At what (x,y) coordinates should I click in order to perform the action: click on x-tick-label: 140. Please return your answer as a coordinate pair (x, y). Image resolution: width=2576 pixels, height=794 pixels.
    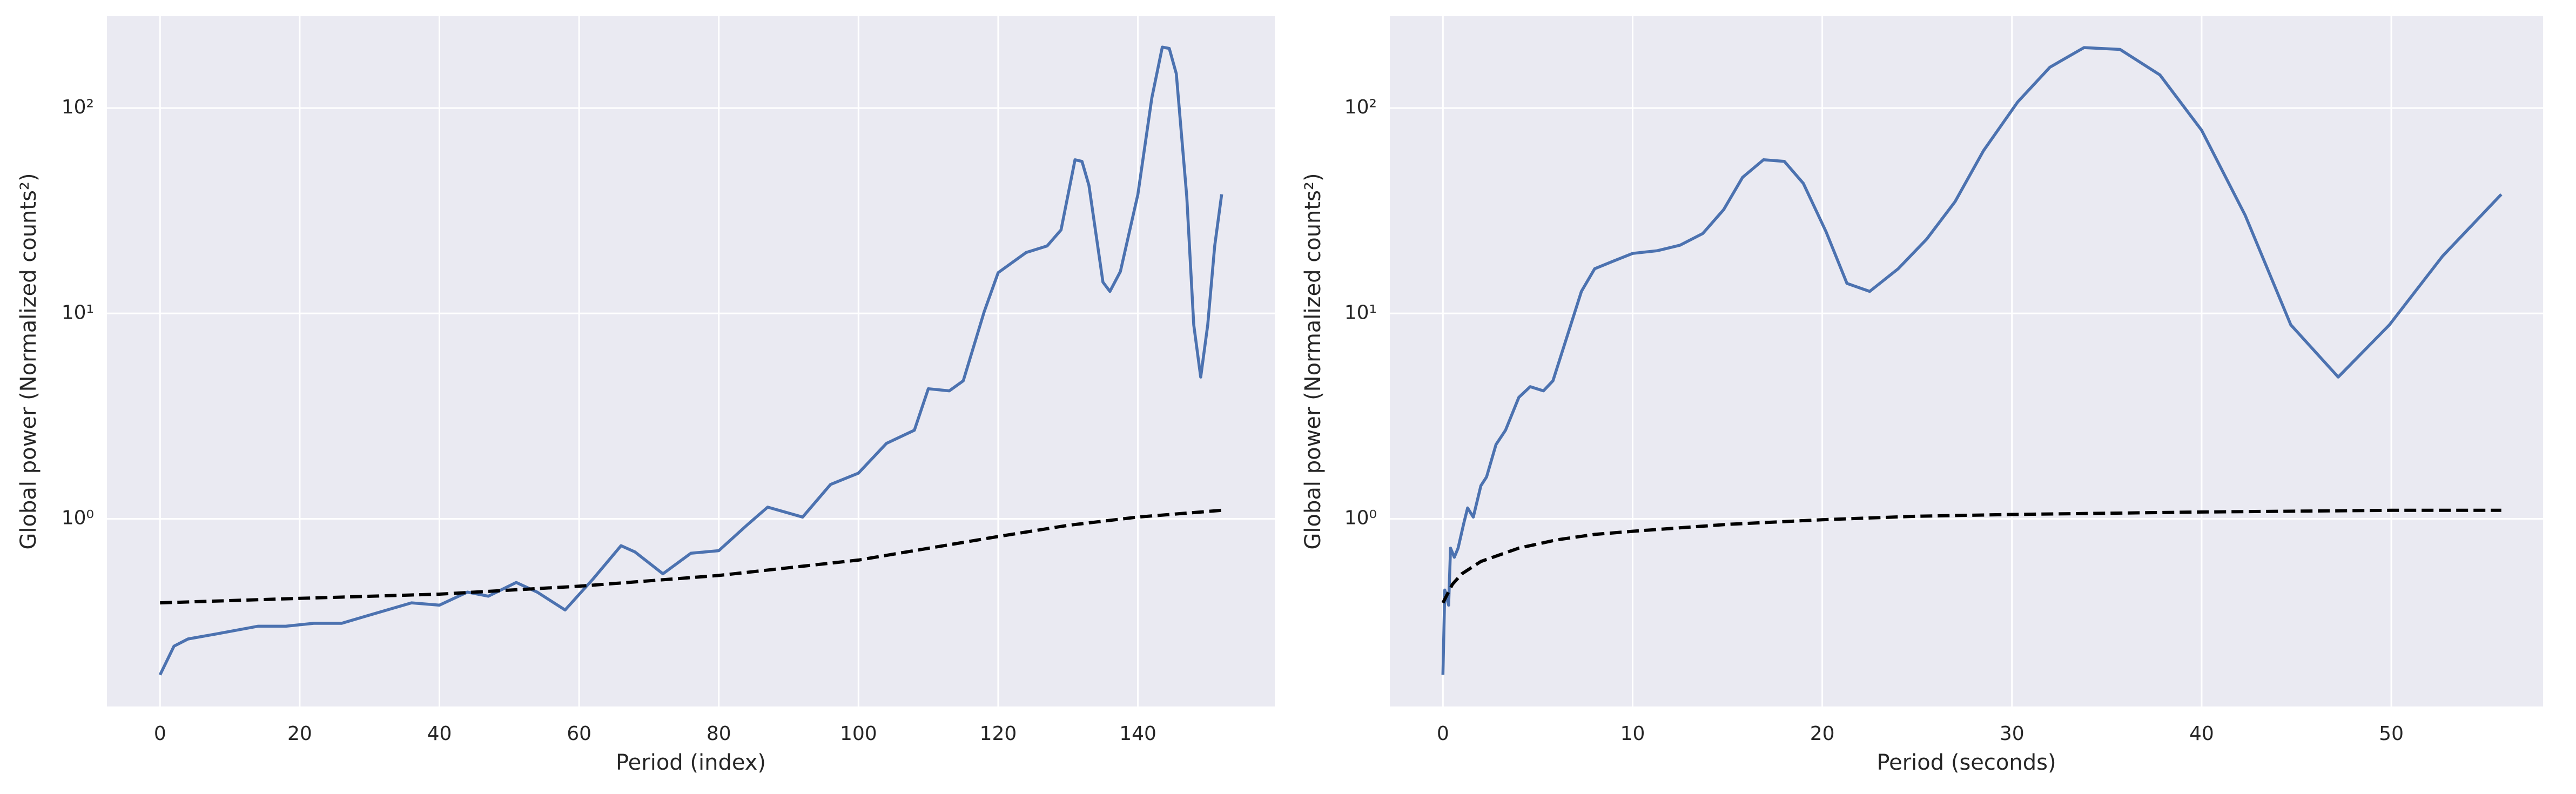
    Looking at the image, I should click on (1137, 734).